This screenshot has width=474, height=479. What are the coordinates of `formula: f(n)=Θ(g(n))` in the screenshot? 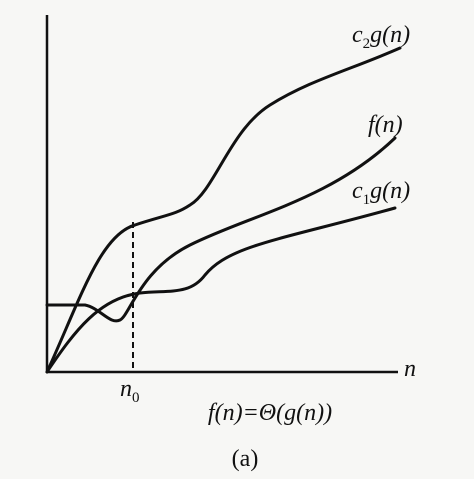 It's located at (270, 413).